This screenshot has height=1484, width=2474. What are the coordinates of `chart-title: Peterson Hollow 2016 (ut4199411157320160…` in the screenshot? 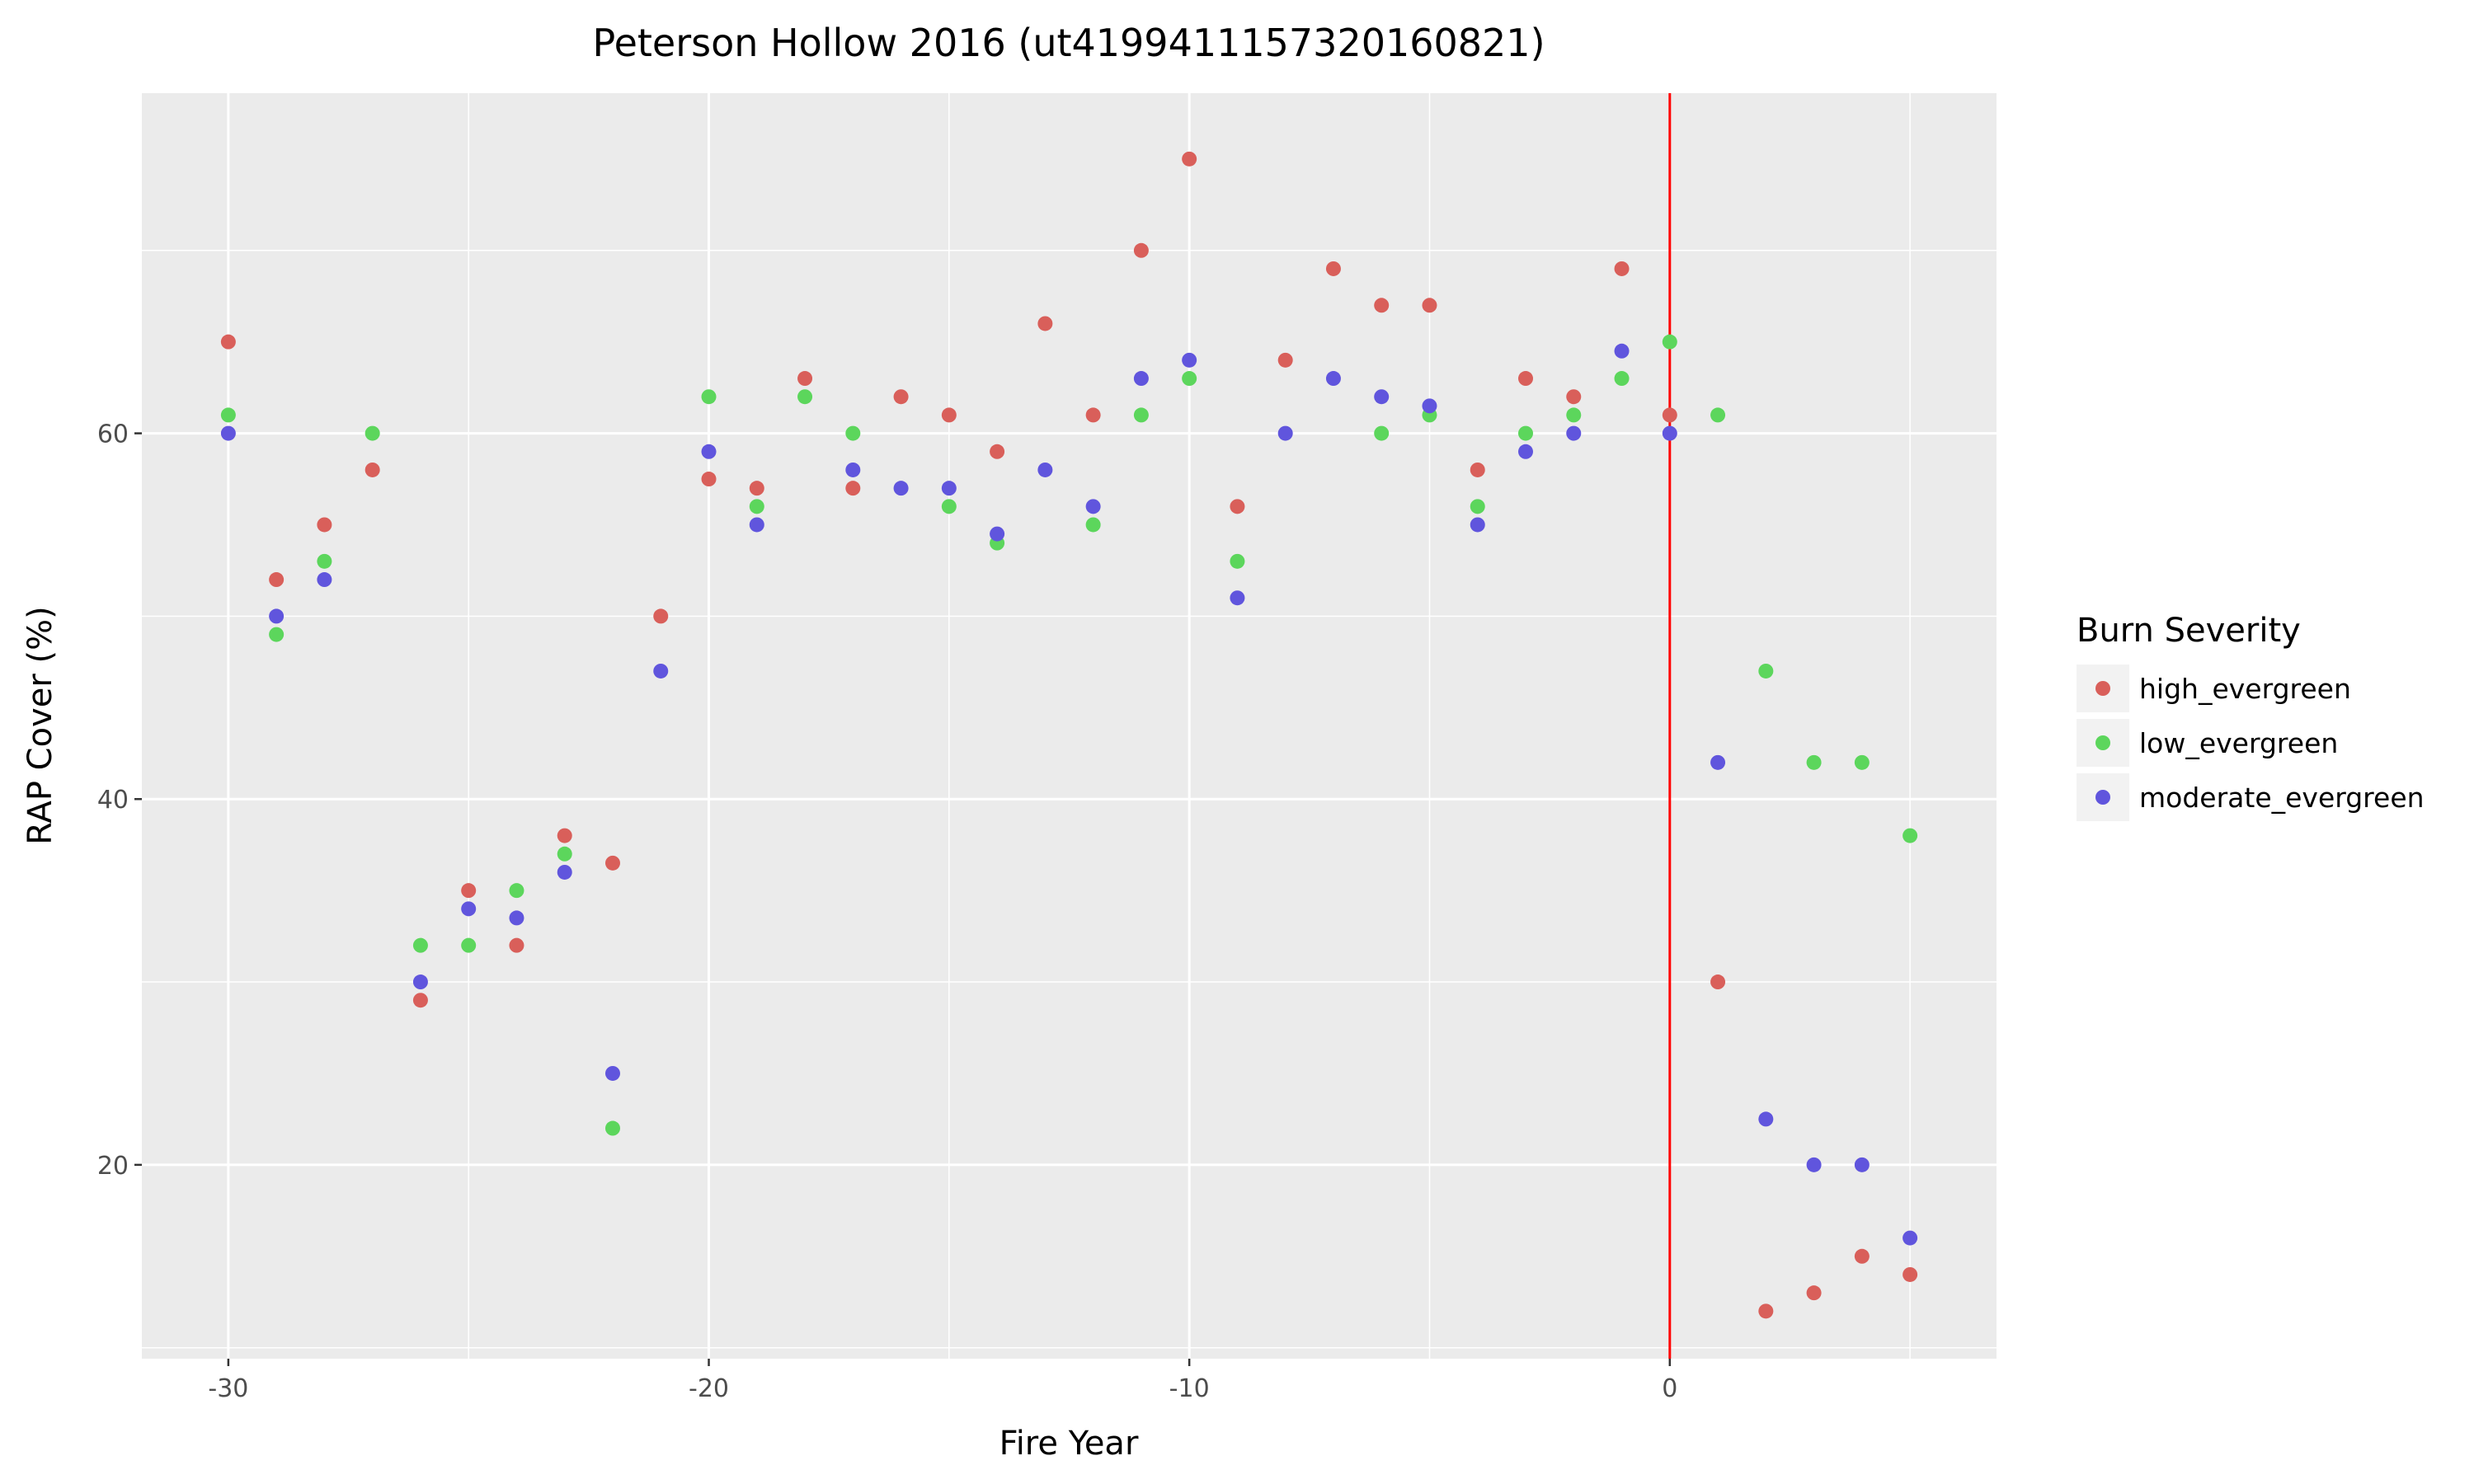 It's located at (1068, 43).